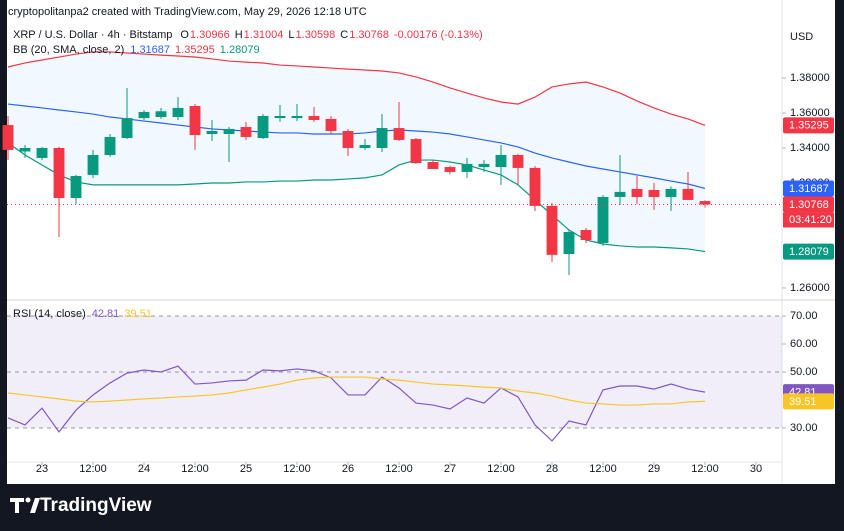 The width and height of the screenshot is (844, 531). What do you see at coordinates (96, 505) in the screenshot?
I see `brand: TradingView` at bounding box center [96, 505].